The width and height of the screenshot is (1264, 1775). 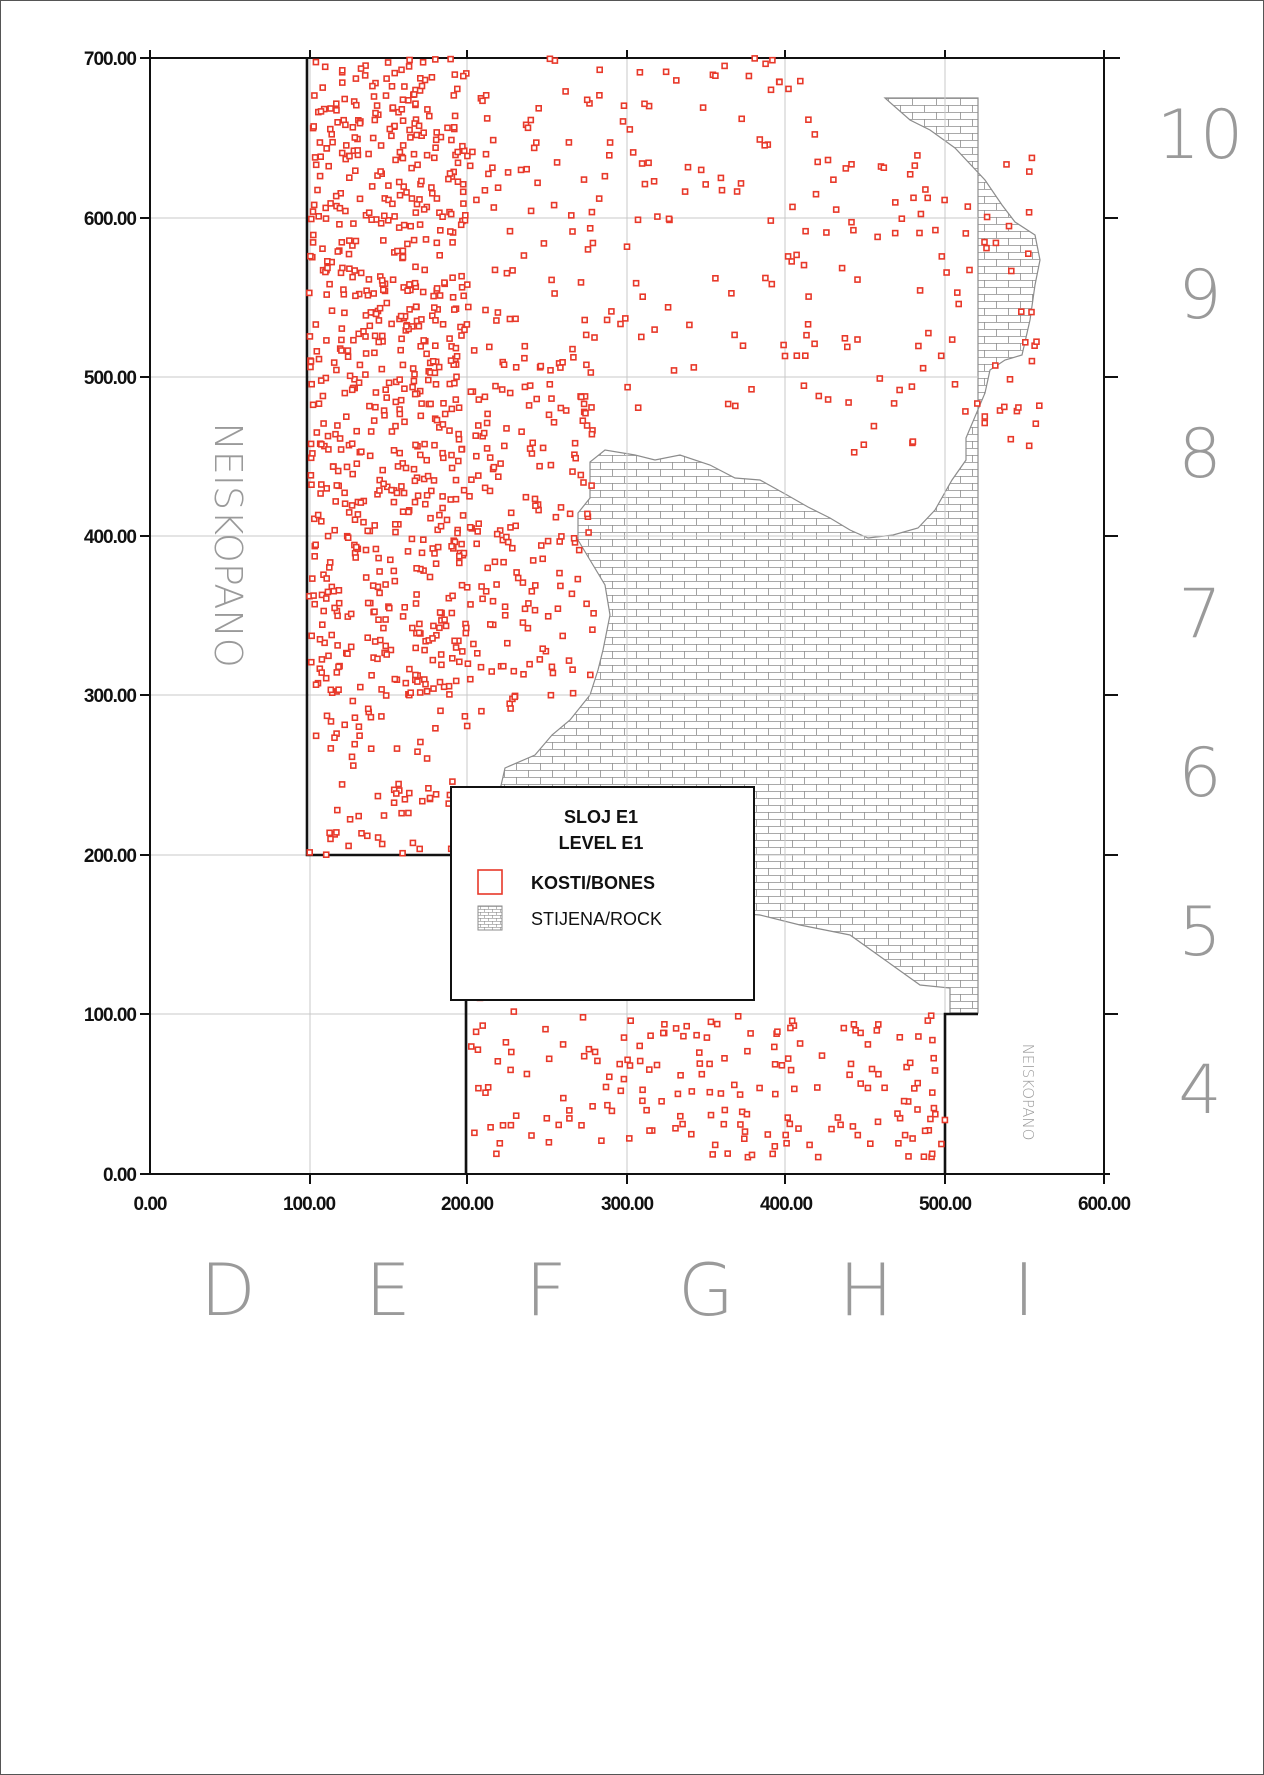 What do you see at coordinates (1199, 614) in the screenshot?
I see `row-label: 7` at bounding box center [1199, 614].